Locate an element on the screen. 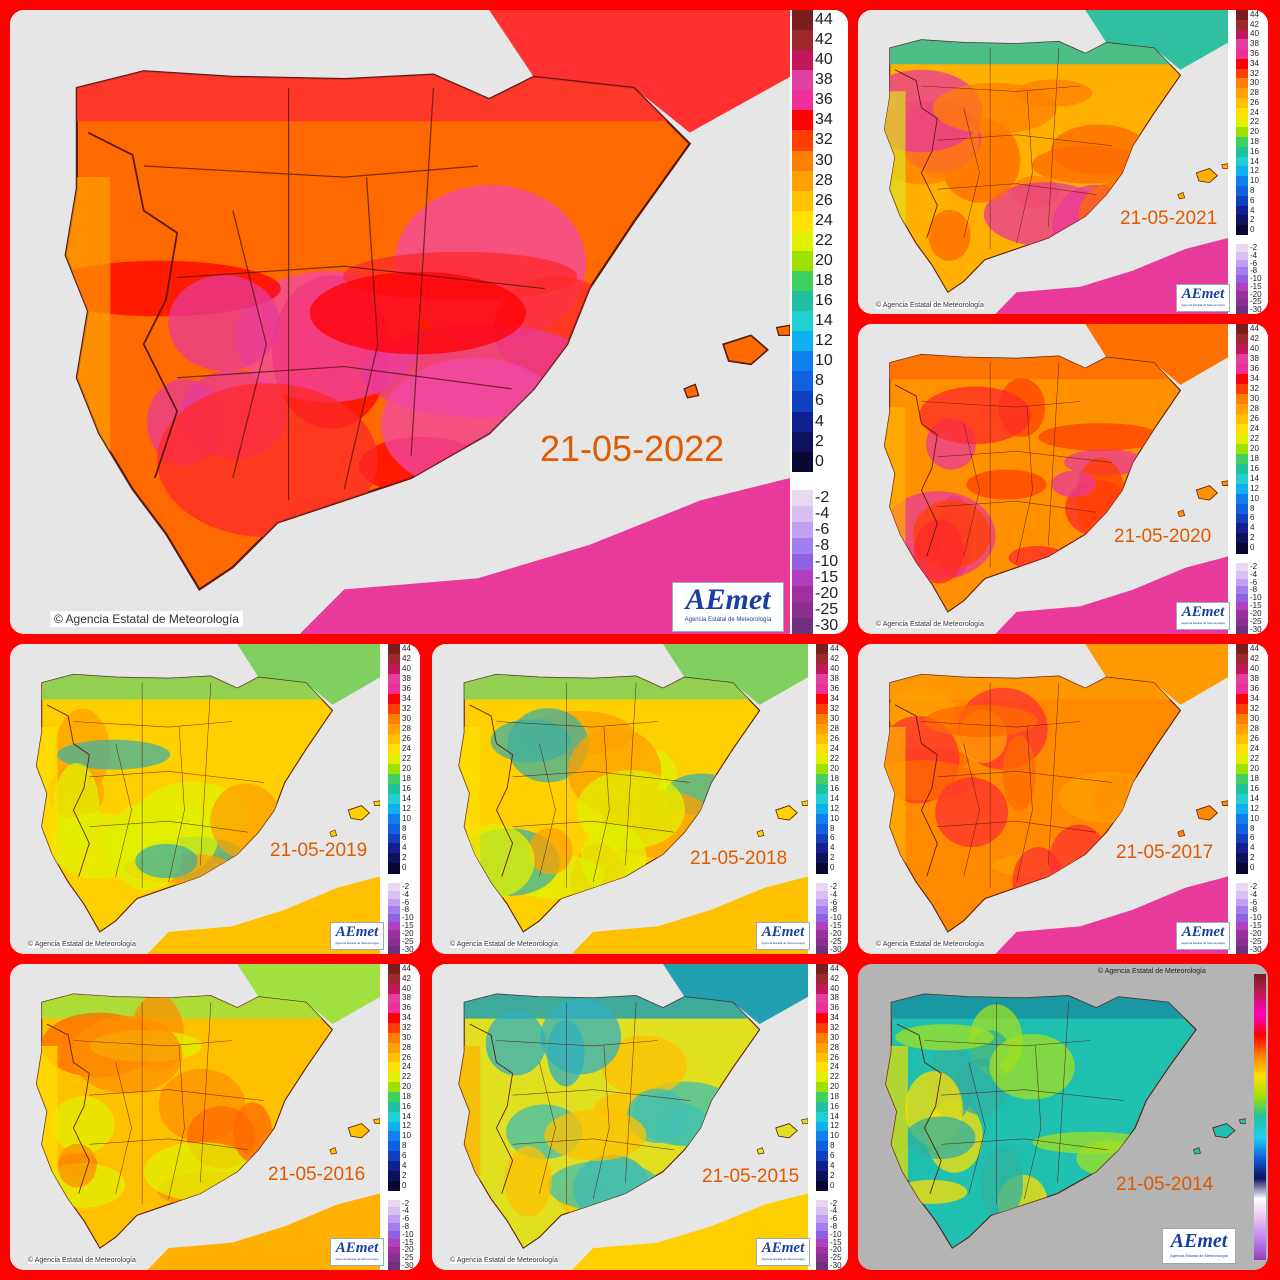  copyright-credit: © Agencia Estatal de Meteorología is located at coordinates (930, 305).